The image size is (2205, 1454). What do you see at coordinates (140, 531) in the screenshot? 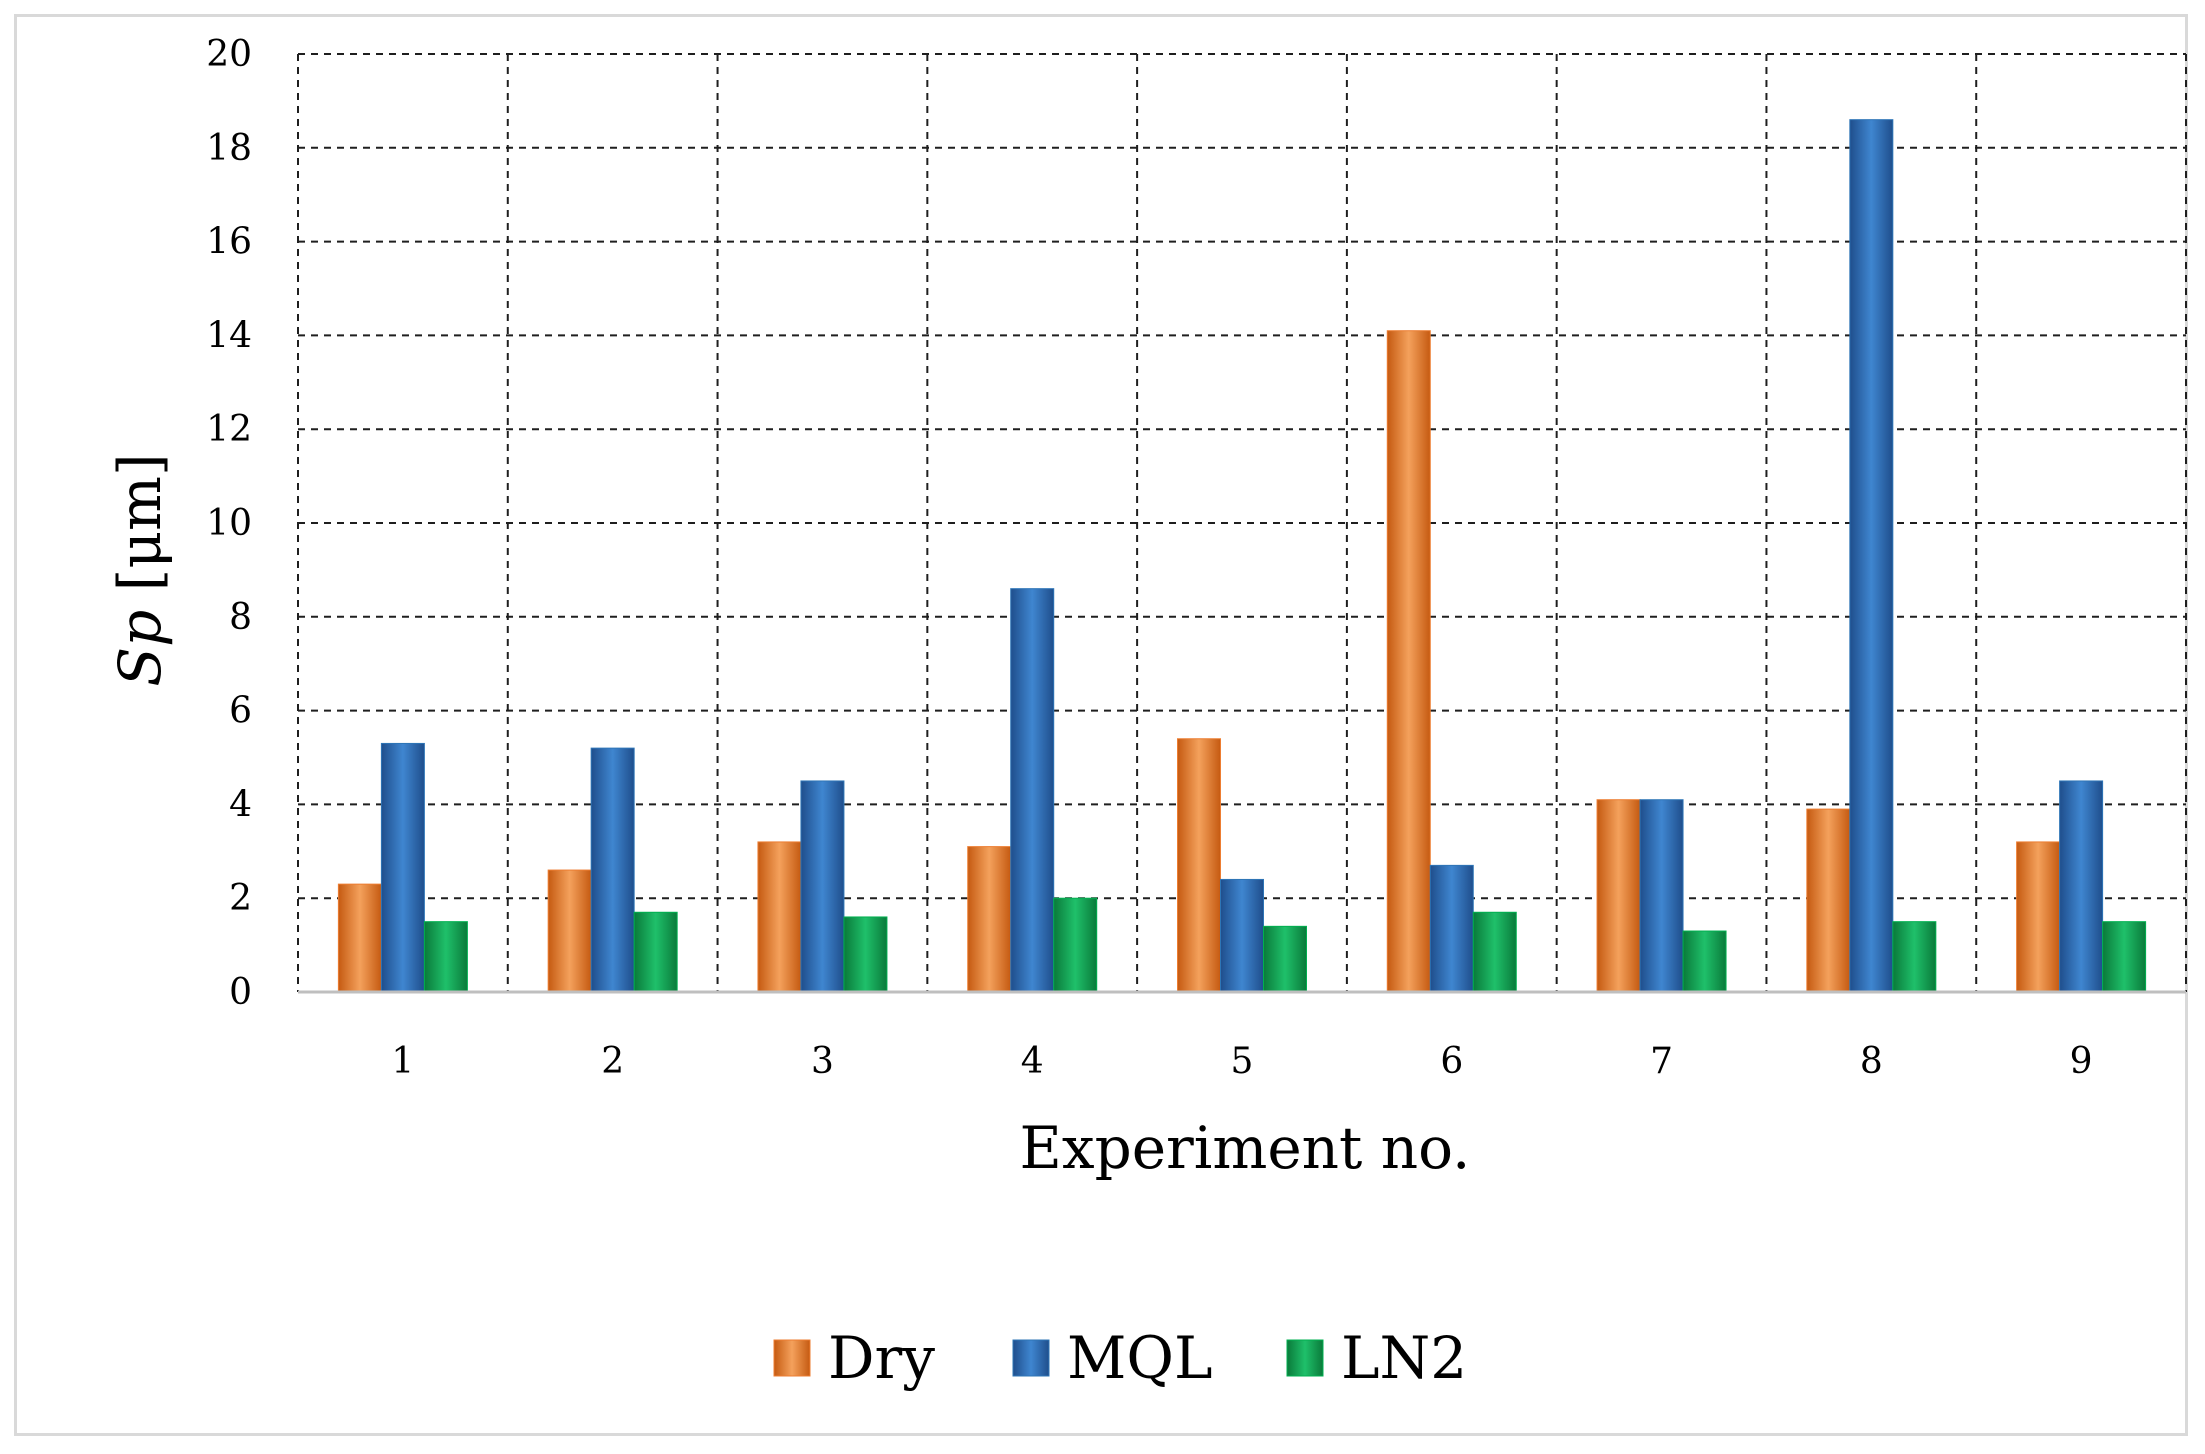
I see `y-axis-title-unit: [μm]` at bounding box center [140, 531].